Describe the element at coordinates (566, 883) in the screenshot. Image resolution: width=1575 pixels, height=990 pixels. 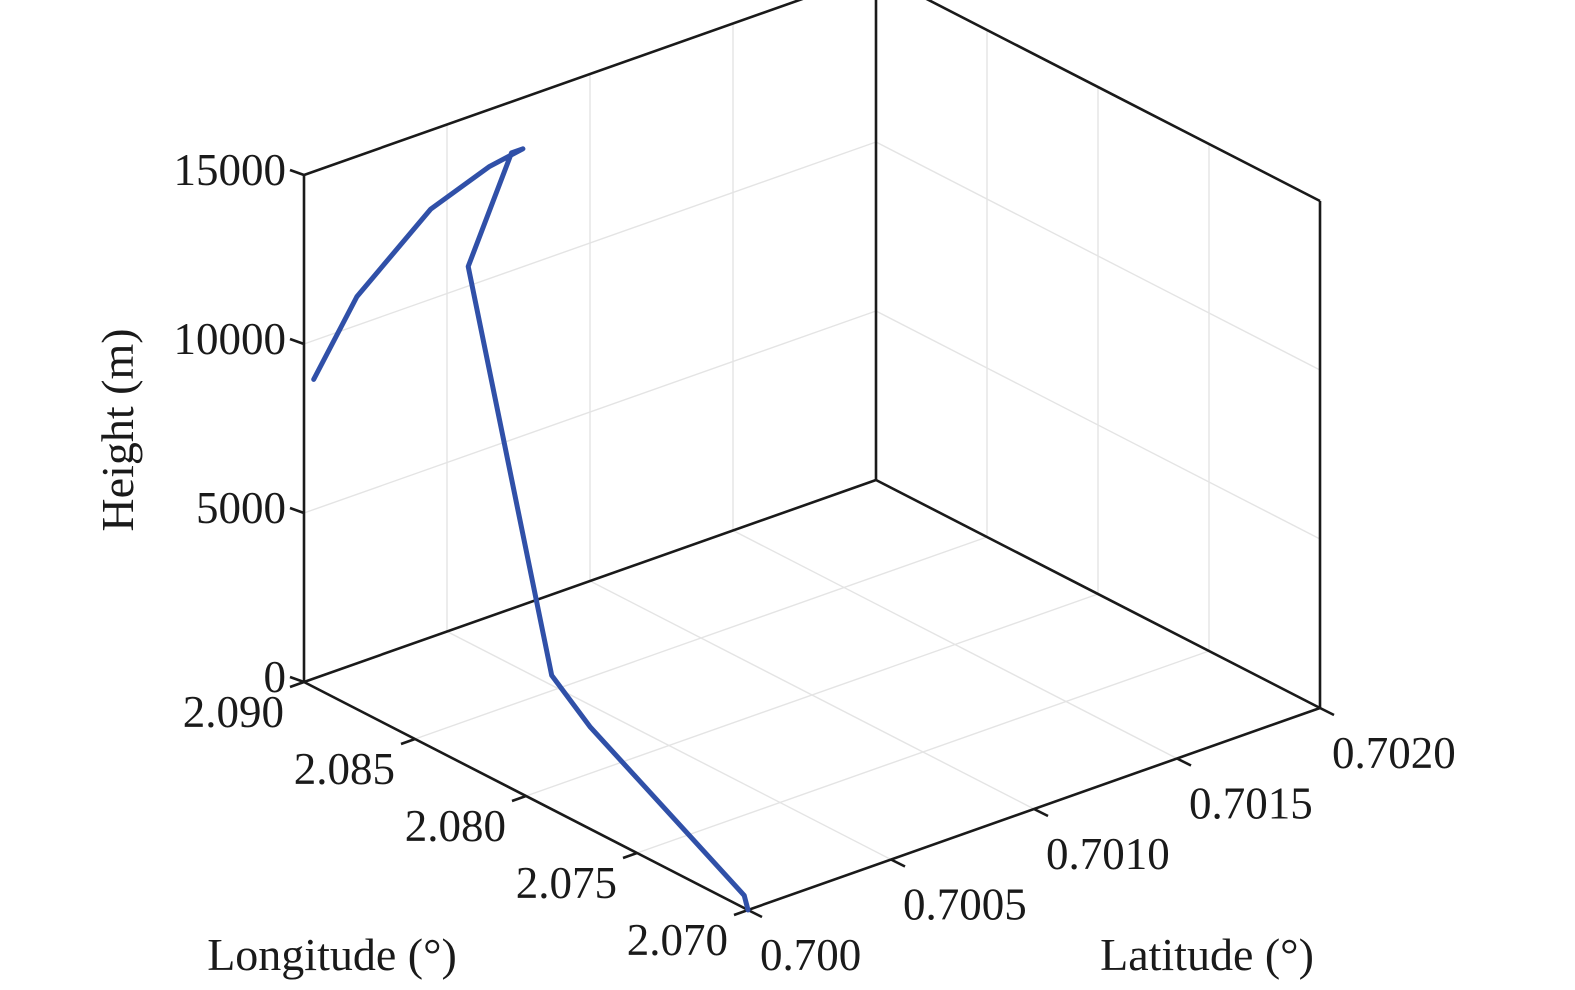
I see `tick-label-longitude: 2.075` at that location.